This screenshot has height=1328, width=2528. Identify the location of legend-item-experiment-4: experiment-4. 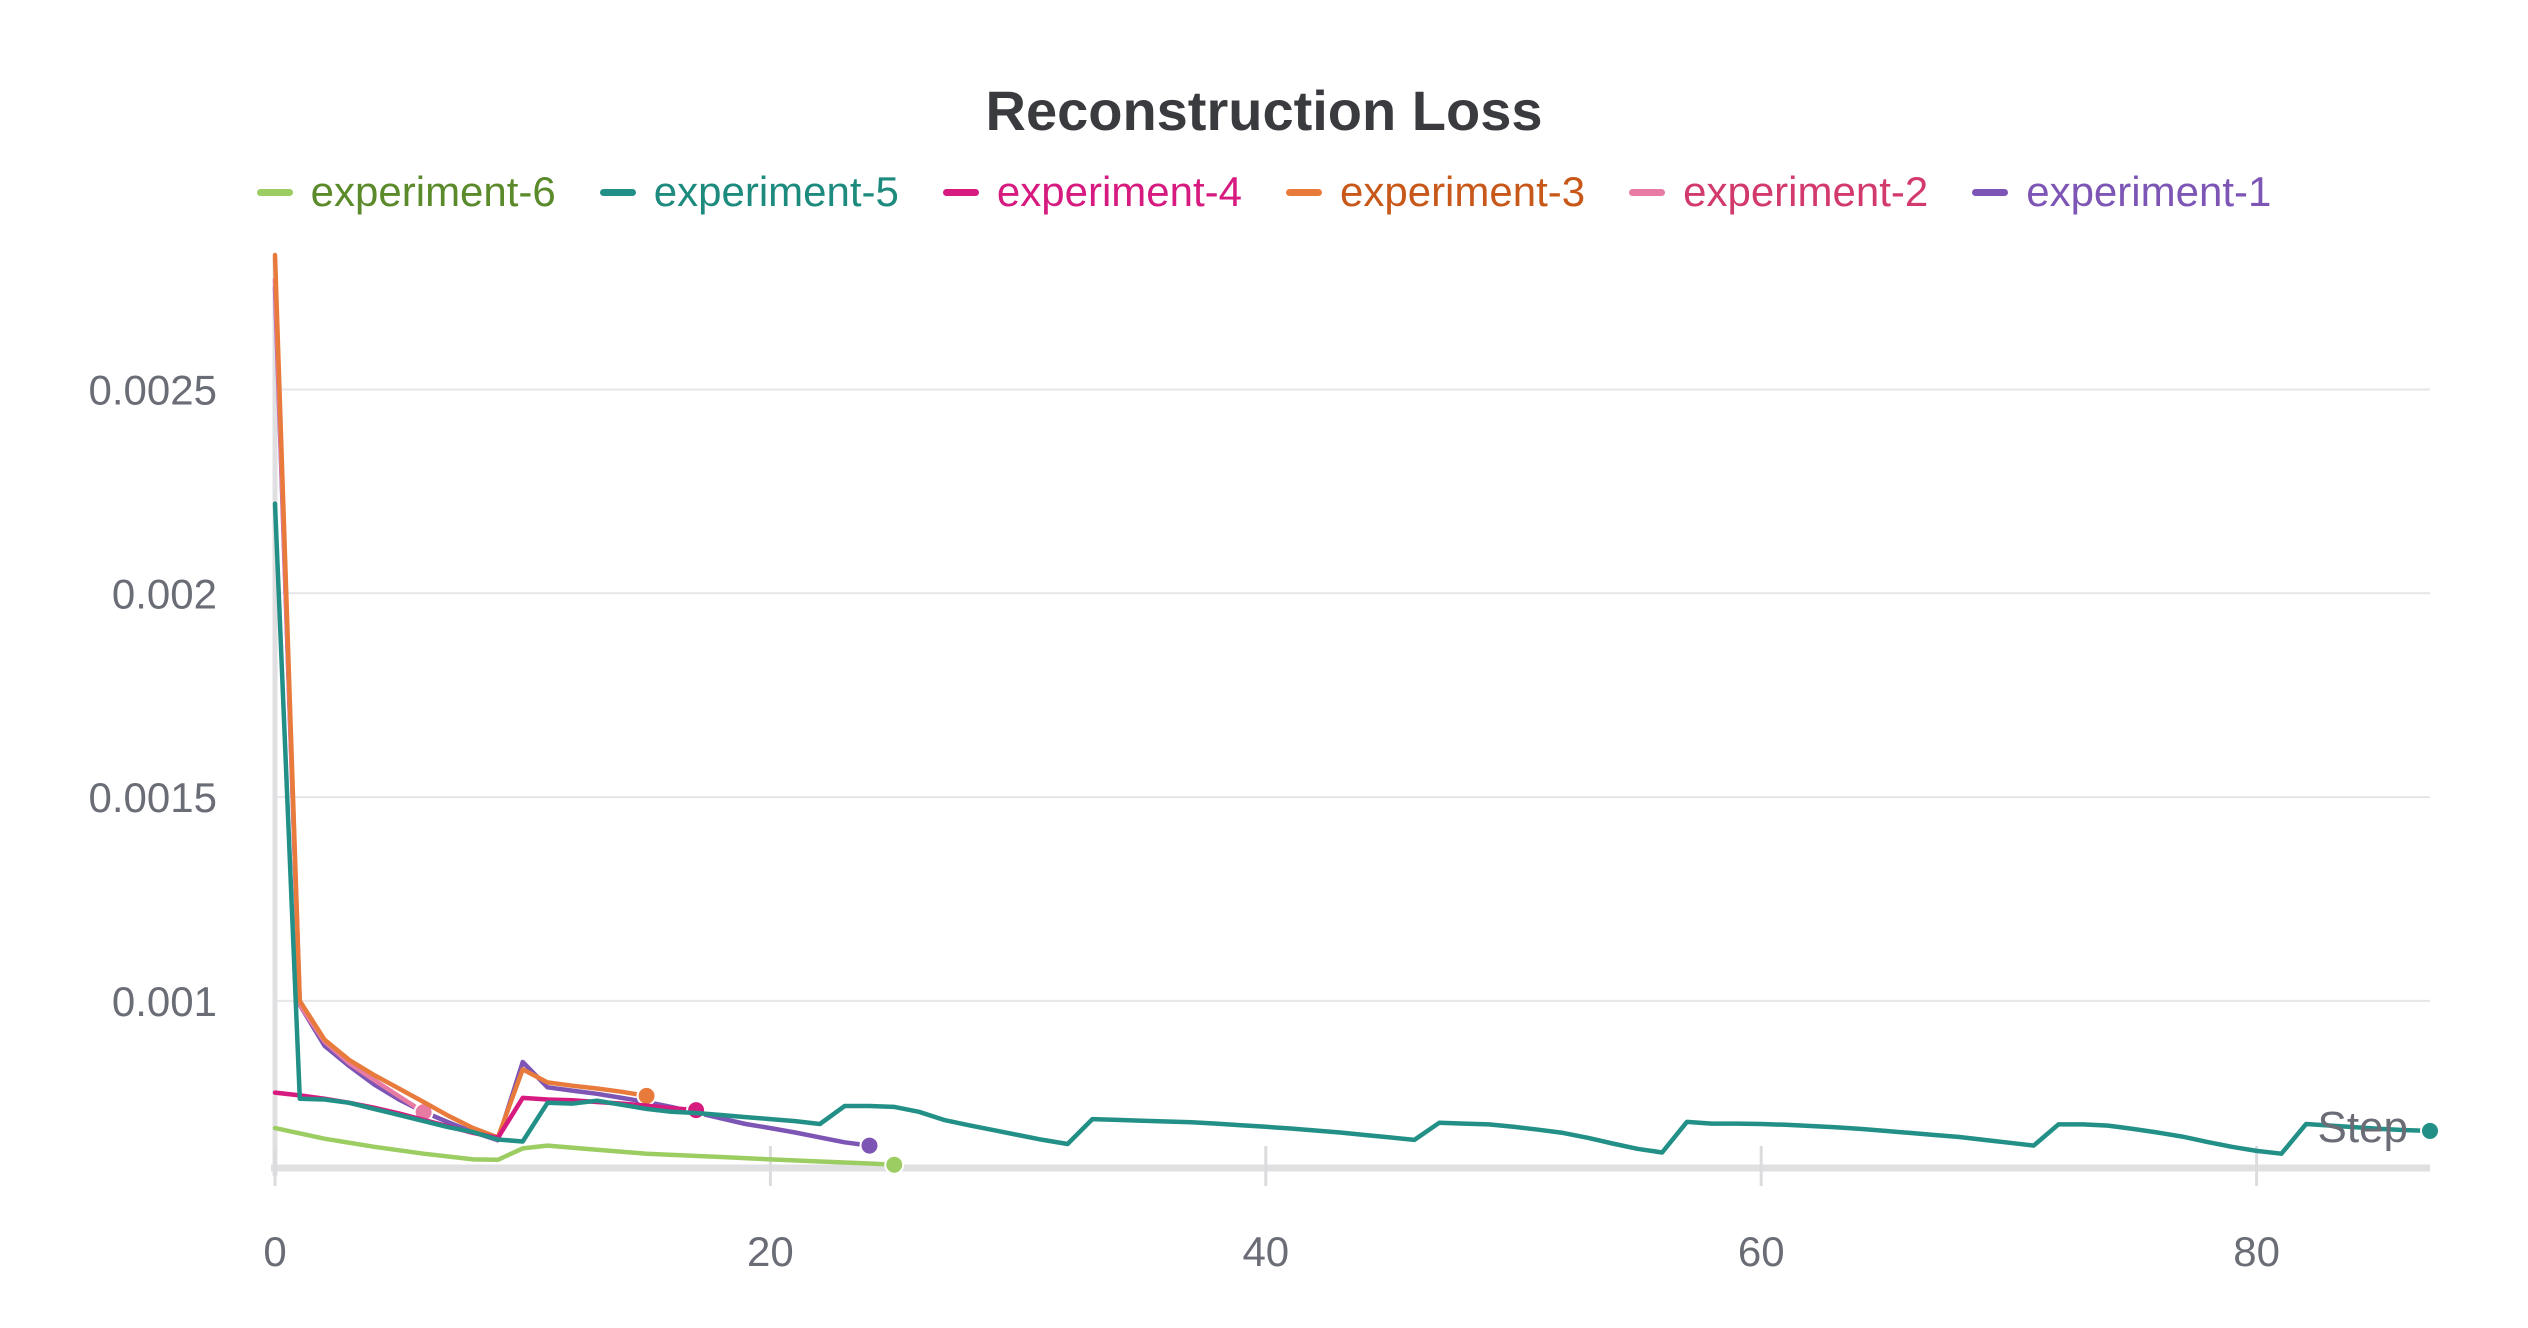
(1092, 192).